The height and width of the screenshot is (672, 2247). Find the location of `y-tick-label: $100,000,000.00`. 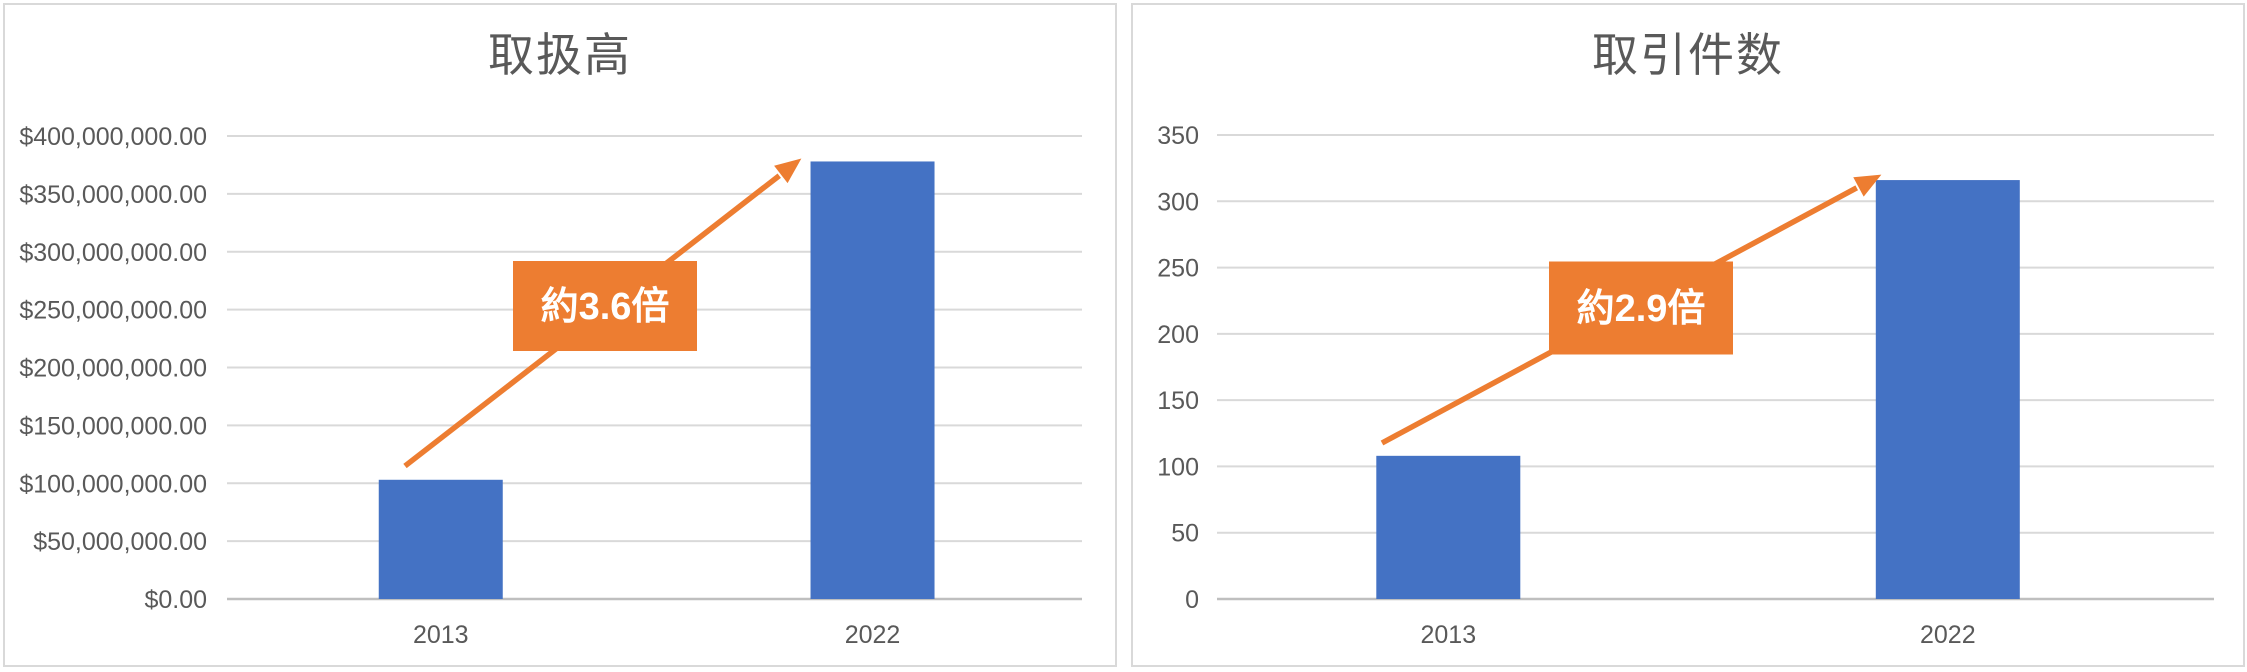

y-tick-label: $100,000,000.00 is located at coordinates (113, 484).